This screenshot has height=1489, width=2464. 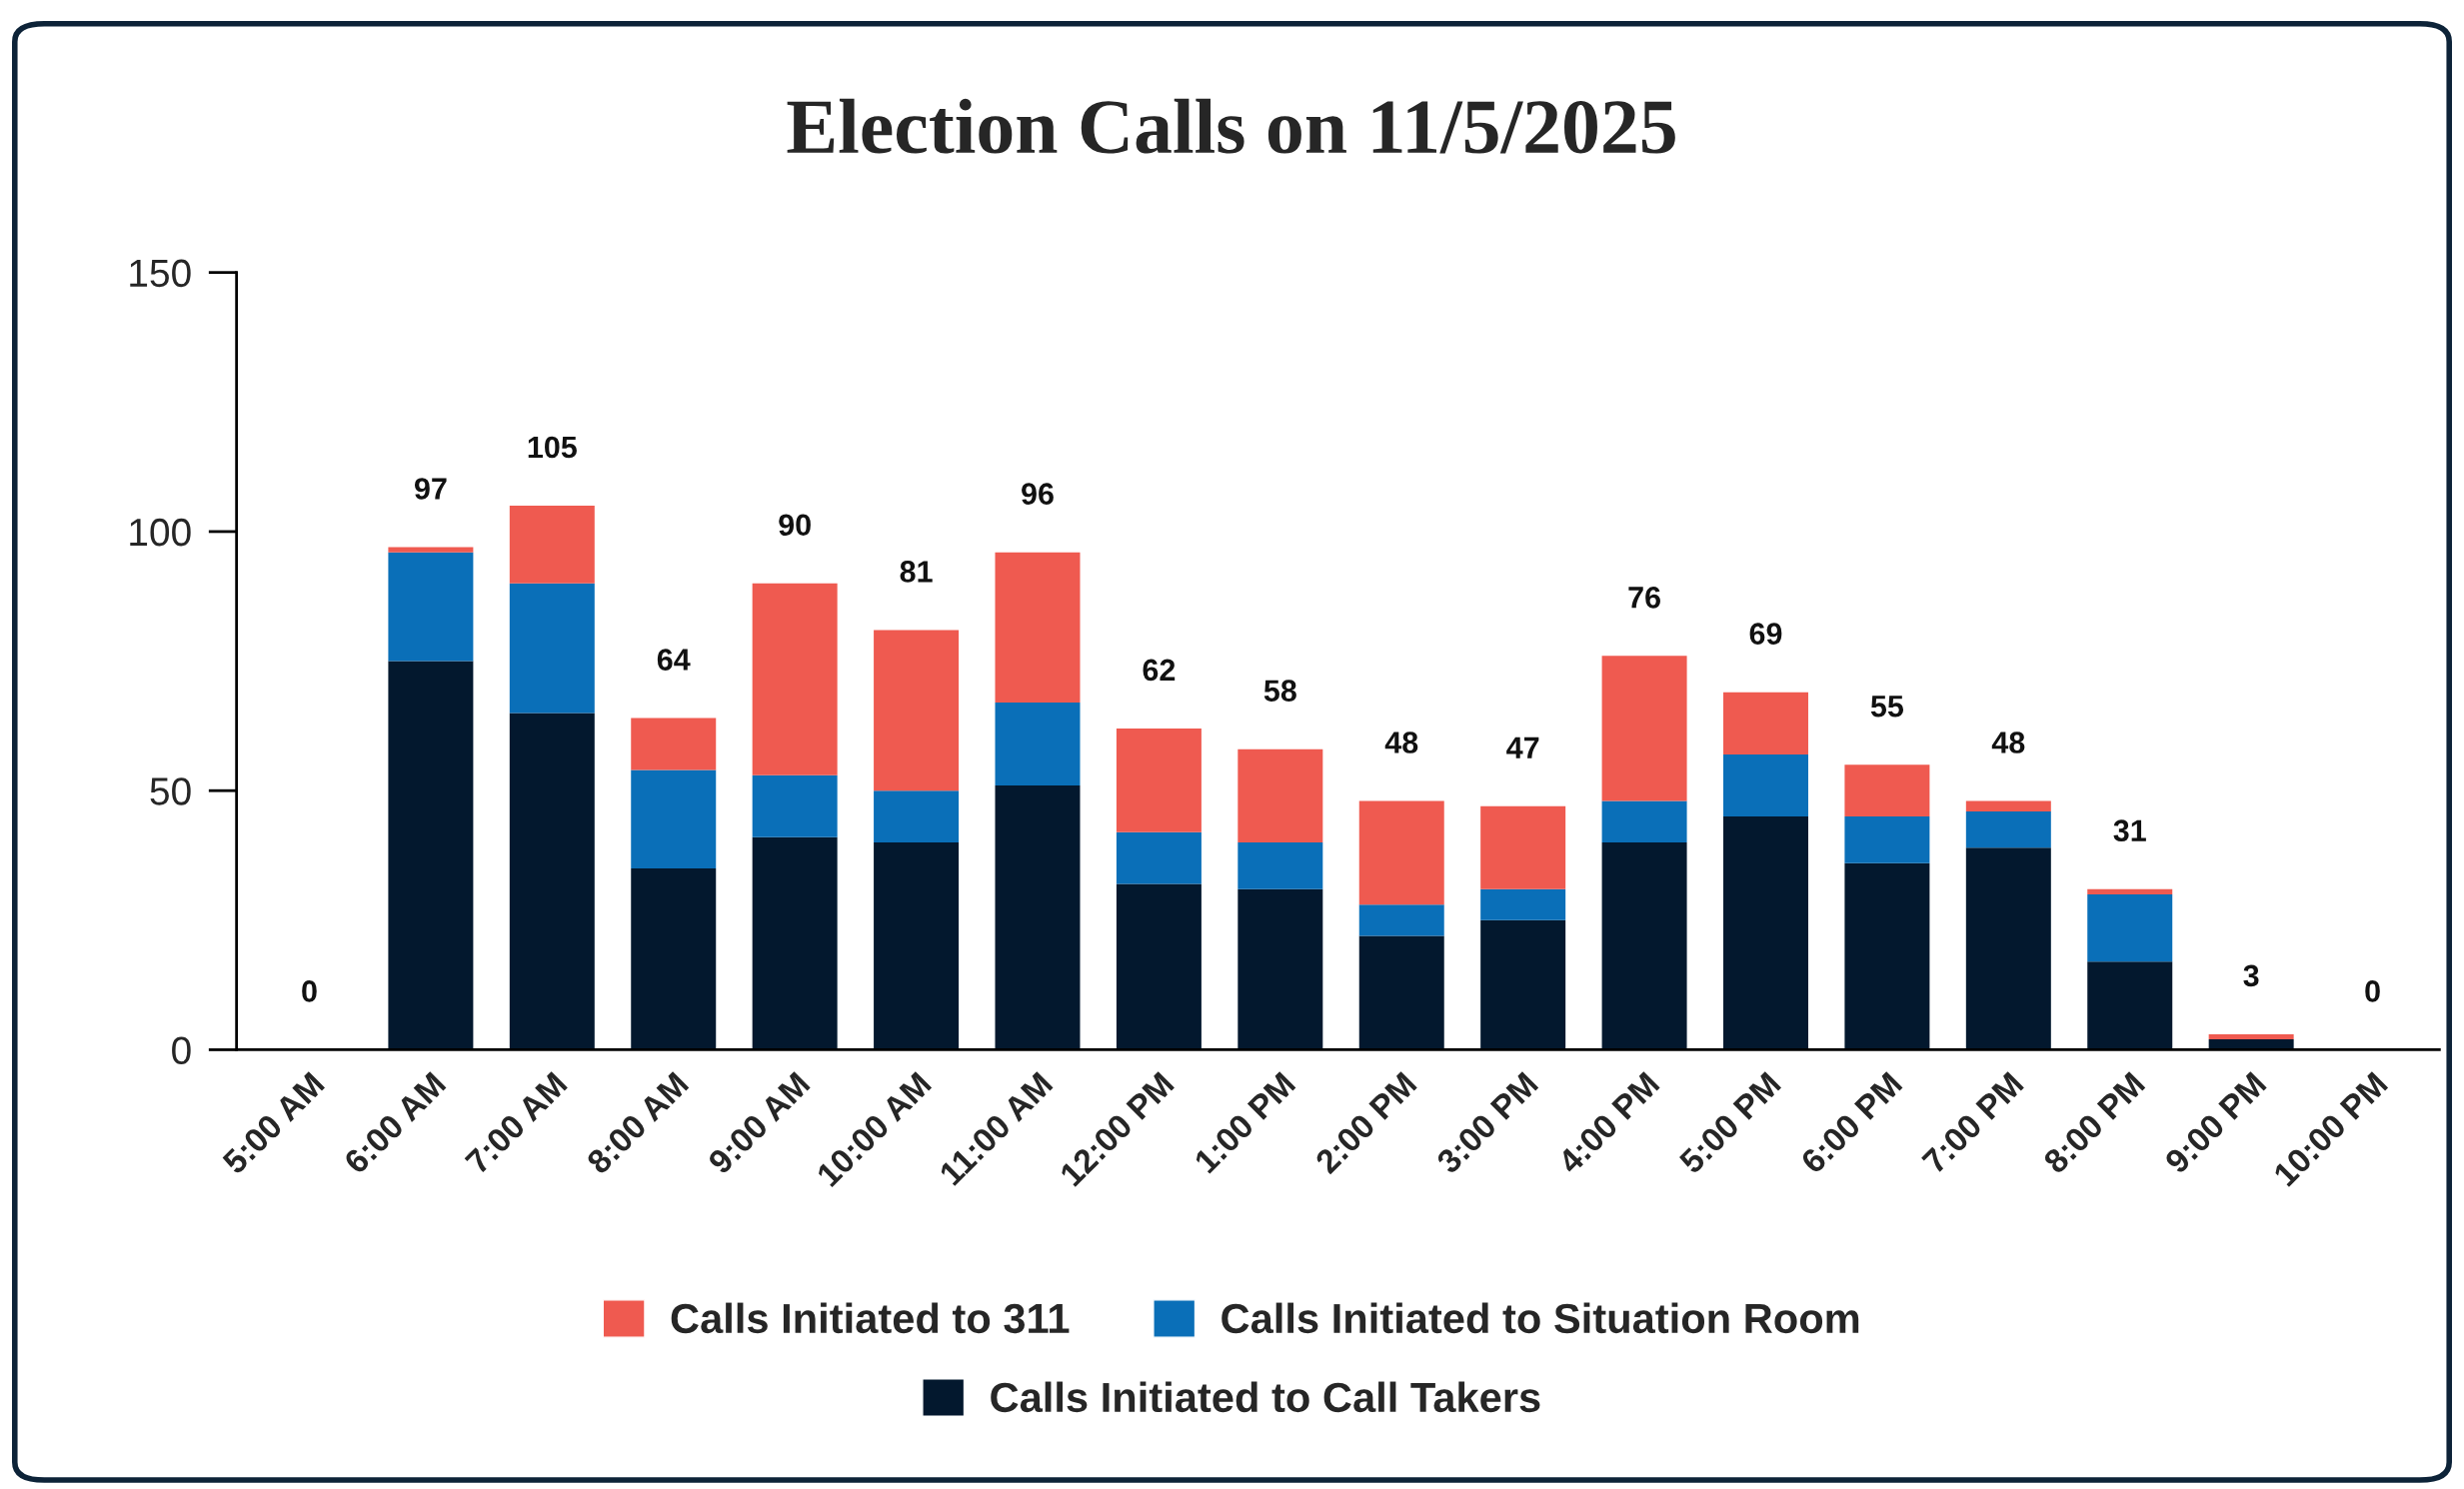 What do you see at coordinates (181, 1050) in the screenshot?
I see `y-tick-label: 0` at bounding box center [181, 1050].